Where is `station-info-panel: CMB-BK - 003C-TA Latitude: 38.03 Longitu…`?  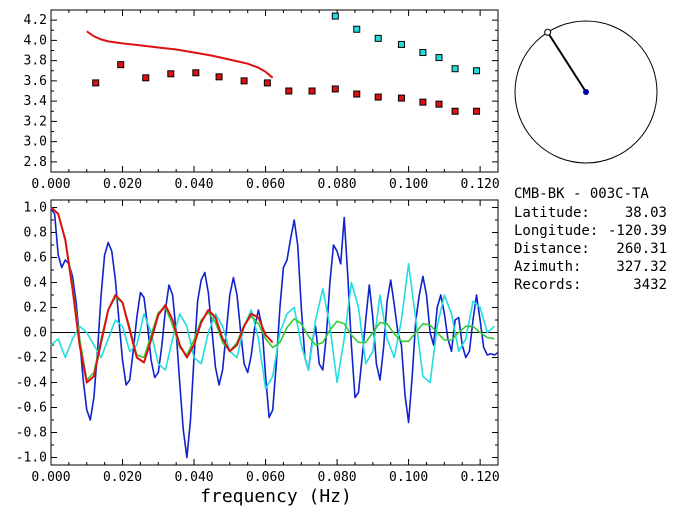 station-info-panel: CMB-BK - 003C-TA Latitude: 38.03 Longitu… is located at coordinates (590, 239).